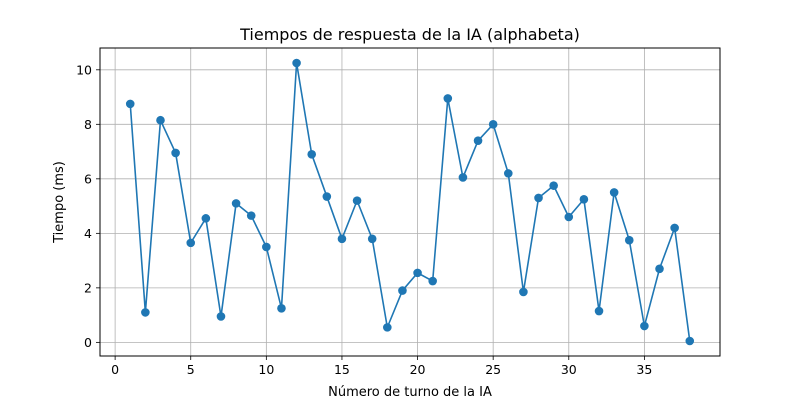 The height and width of the screenshot is (400, 800). What do you see at coordinates (59, 202) in the screenshot?
I see `y-axis-label: Tiempo (ms)` at bounding box center [59, 202].